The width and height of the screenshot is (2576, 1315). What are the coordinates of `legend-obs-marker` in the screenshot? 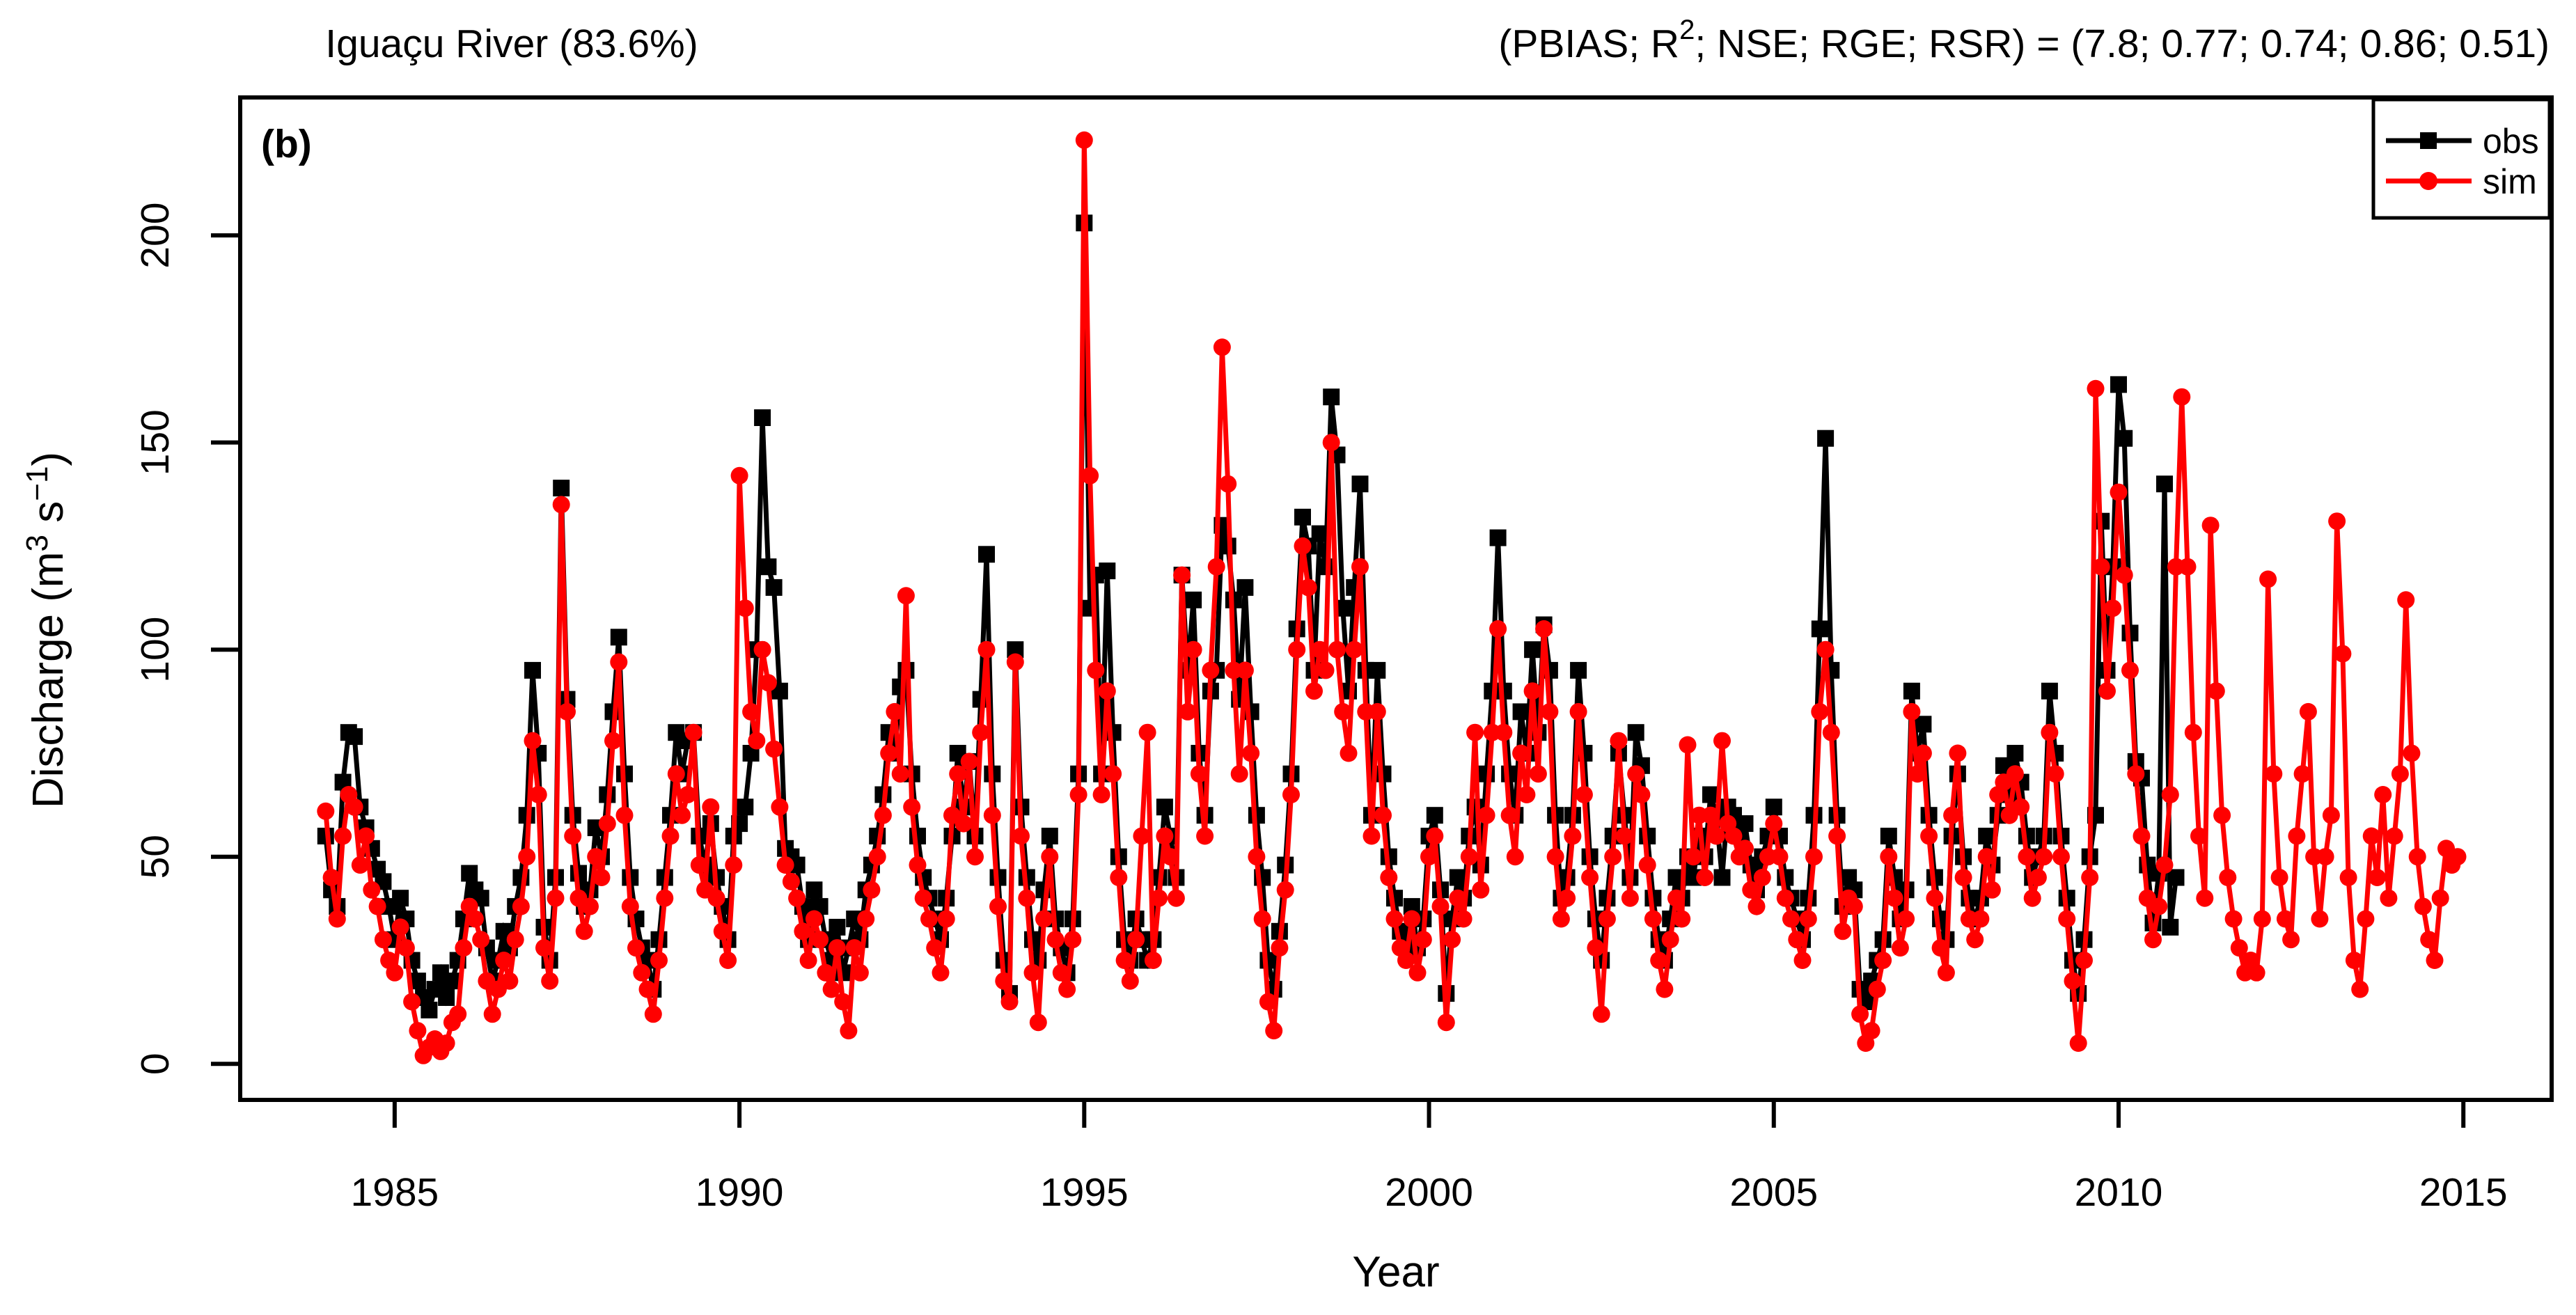 It's located at (2428, 140).